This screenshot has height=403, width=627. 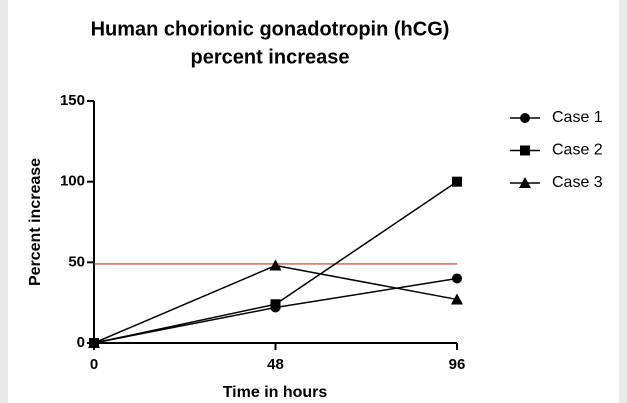 What do you see at coordinates (270, 29) in the screenshot?
I see `chart-title: Human chorionic gonadotropin (hCG)` at bounding box center [270, 29].